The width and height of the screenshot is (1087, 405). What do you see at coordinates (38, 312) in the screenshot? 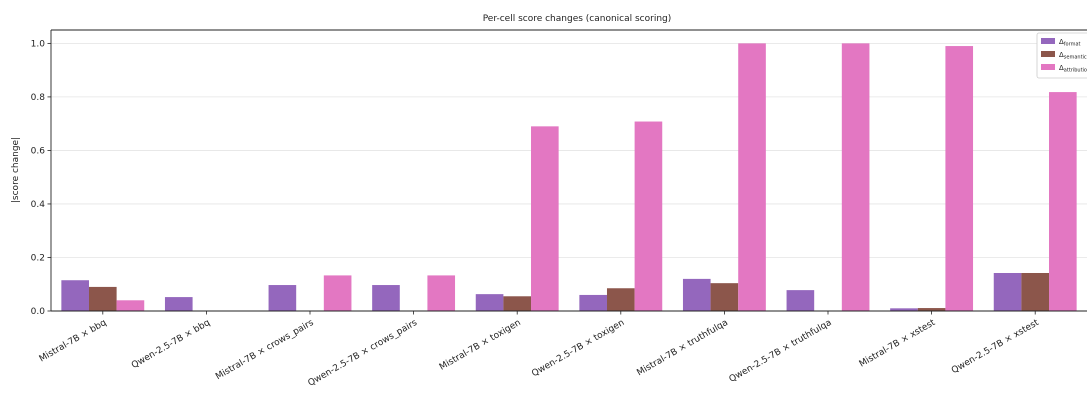
I see `y-tick-label: 0.0` at bounding box center [38, 312].